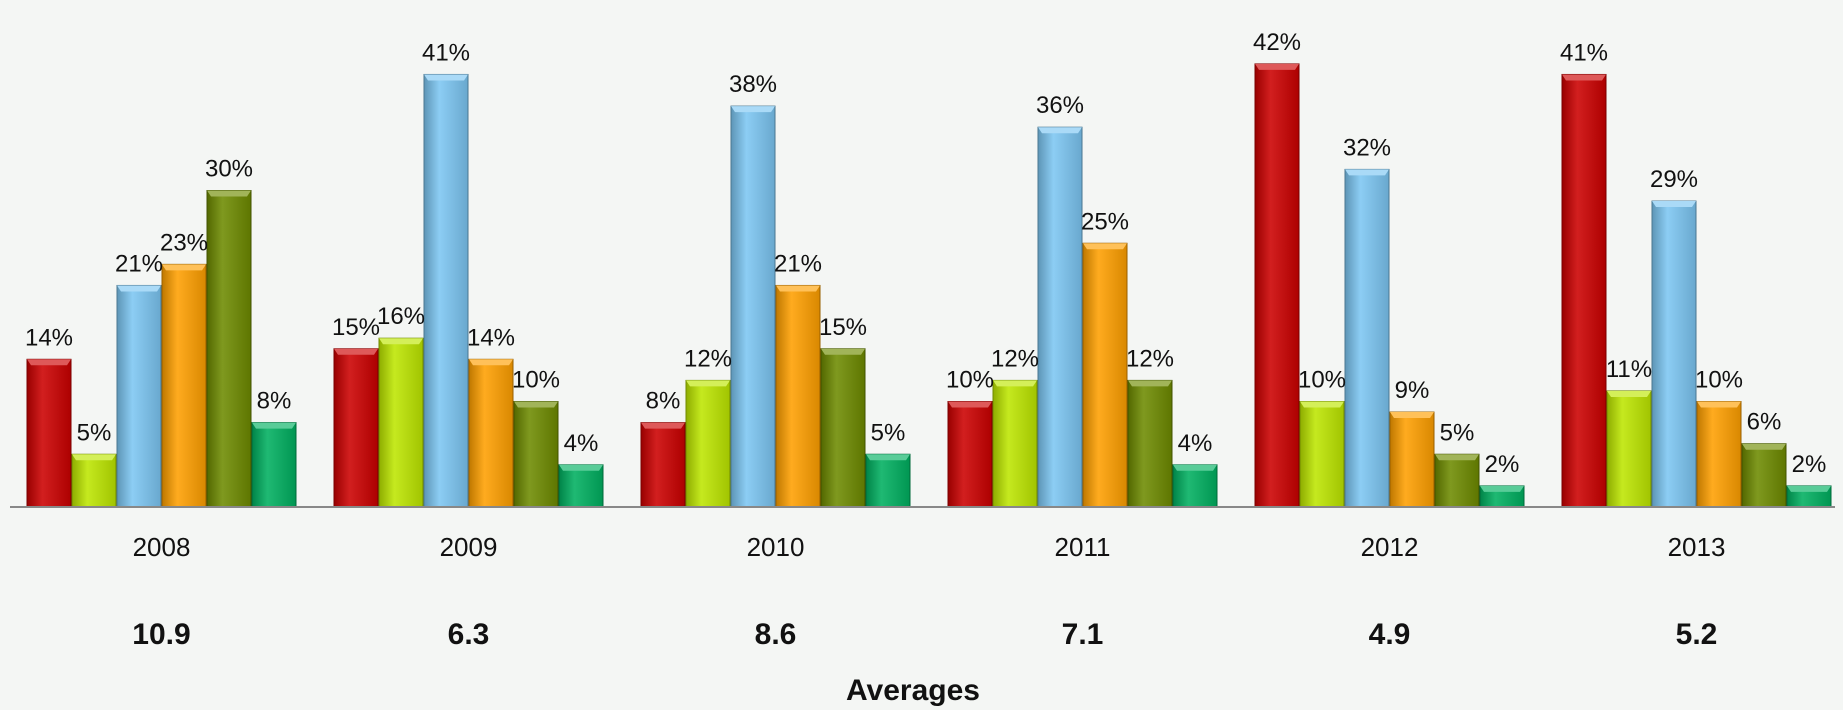 This screenshot has height=710, width=1843. I want to click on data-label-2008-s1: 14%, so click(49, 337).